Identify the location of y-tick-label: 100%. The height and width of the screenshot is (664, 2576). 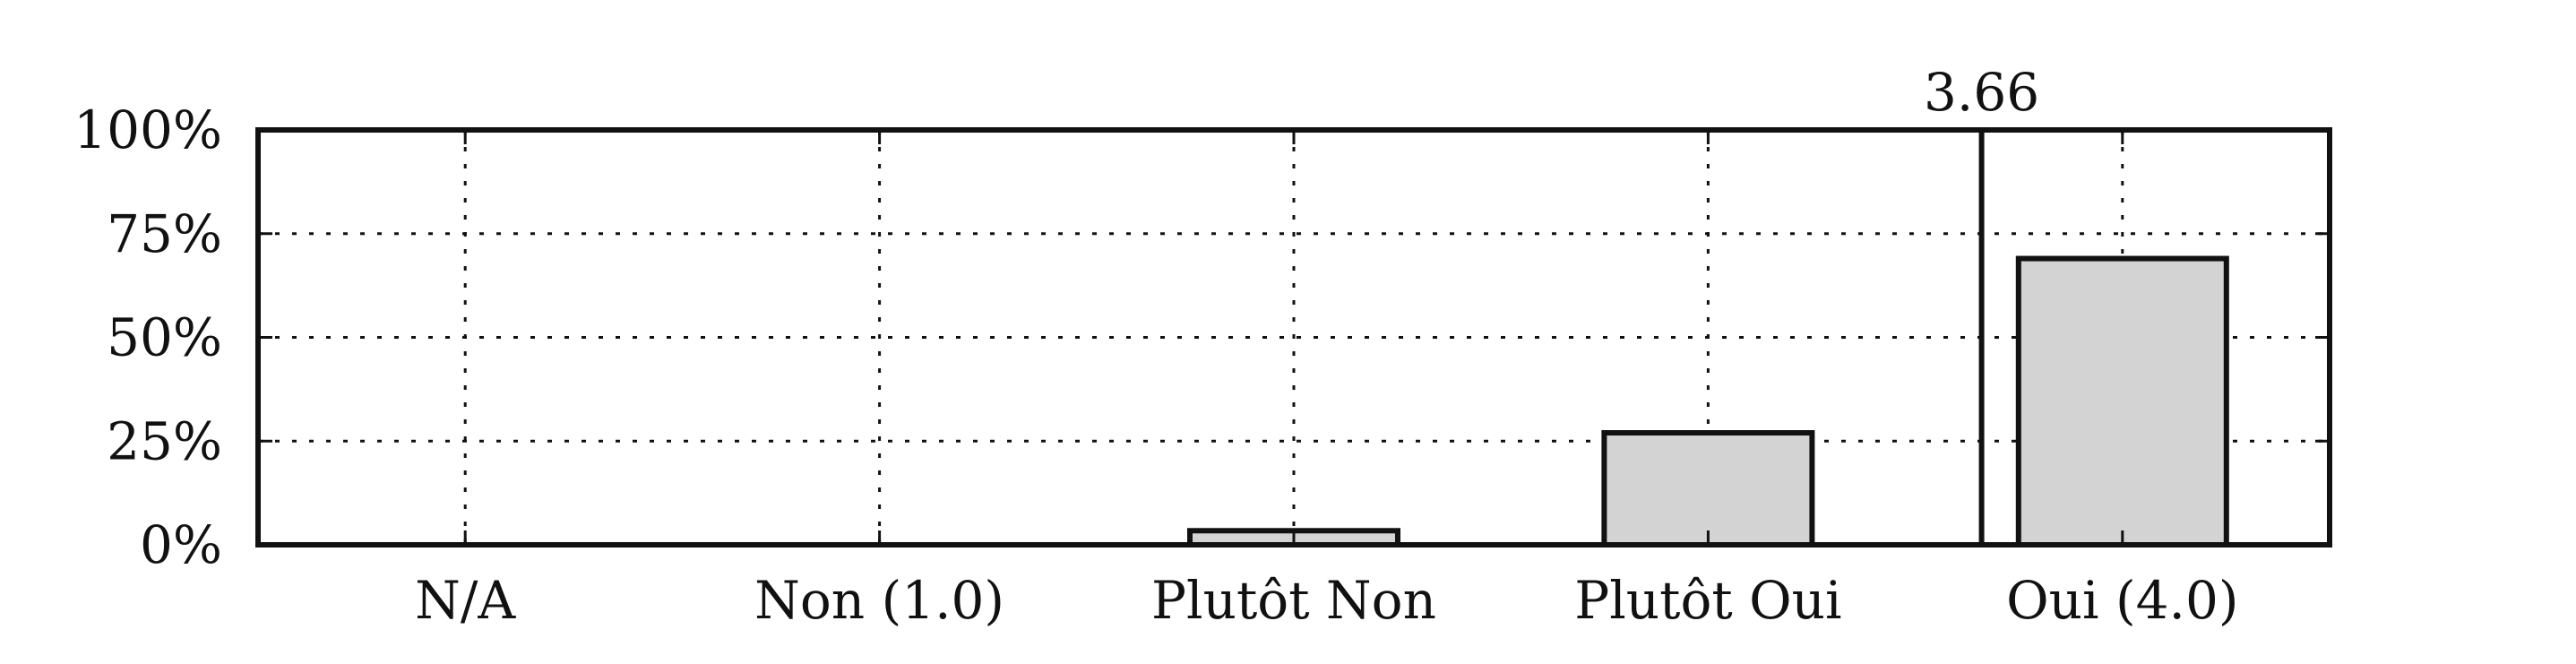
(147, 129).